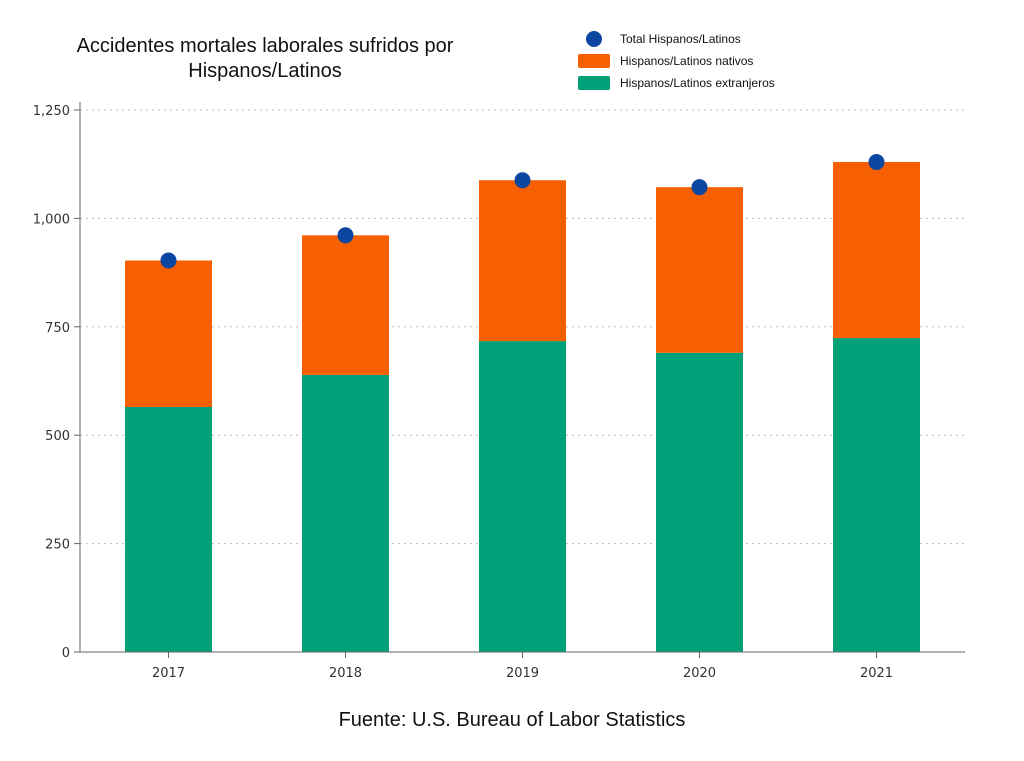 The height and width of the screenshot is (761, 1024). What do you see at coordinates (57, 545) in the screenshot?
I see `y-tick-label: 250` at bounding box center [57, 545].